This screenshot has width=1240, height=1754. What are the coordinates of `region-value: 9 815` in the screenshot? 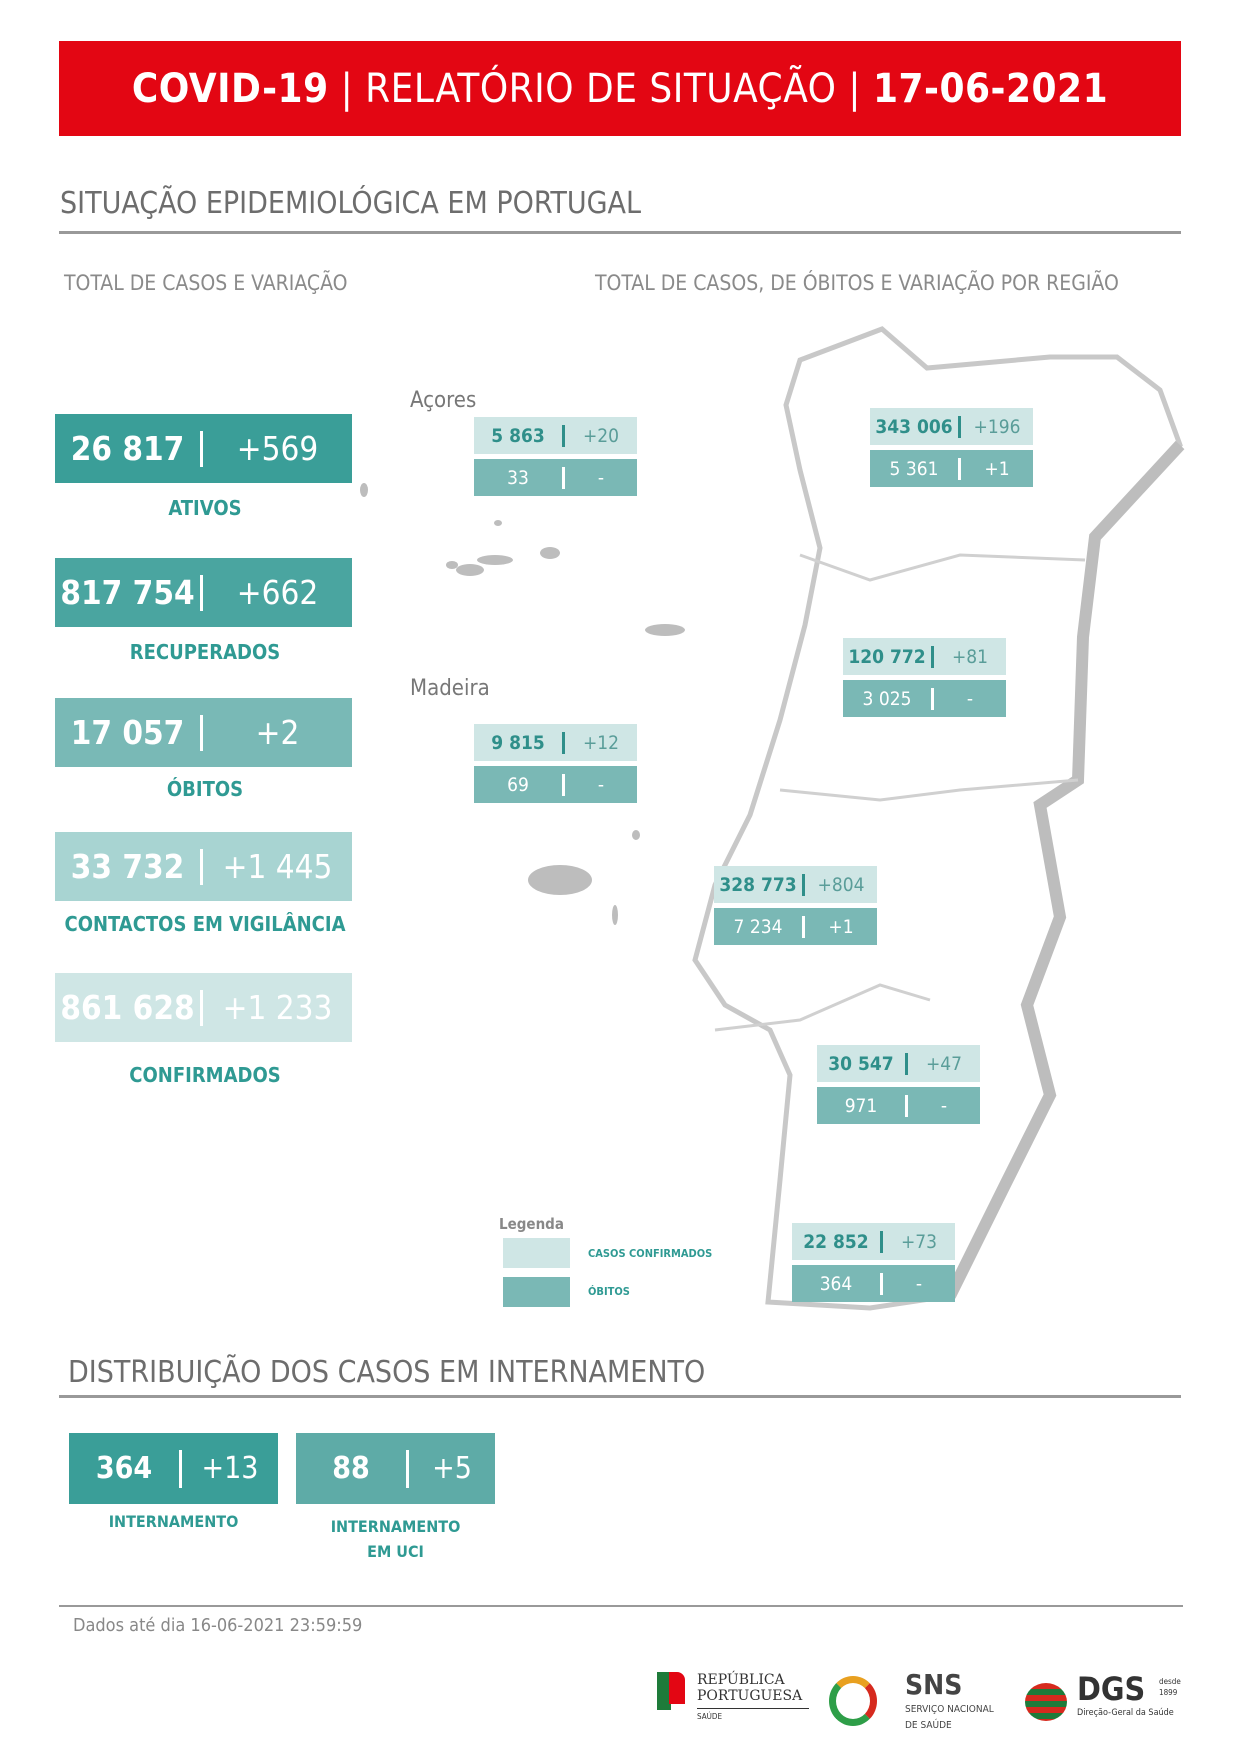 It's located at (518, 742).